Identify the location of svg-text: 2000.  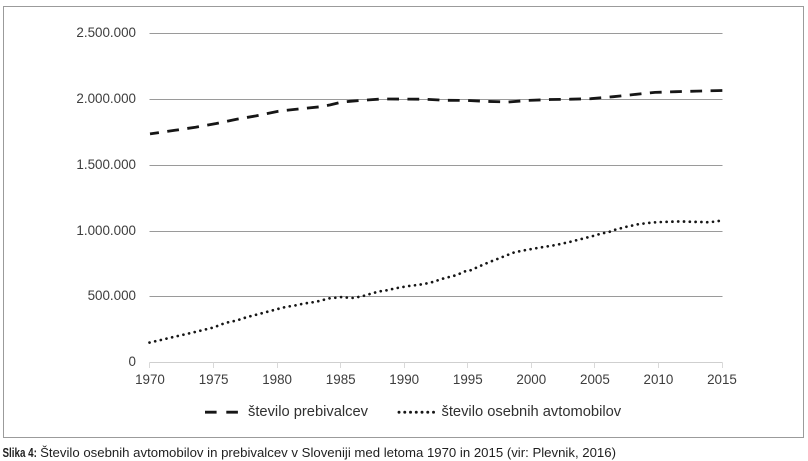
(531, 379).